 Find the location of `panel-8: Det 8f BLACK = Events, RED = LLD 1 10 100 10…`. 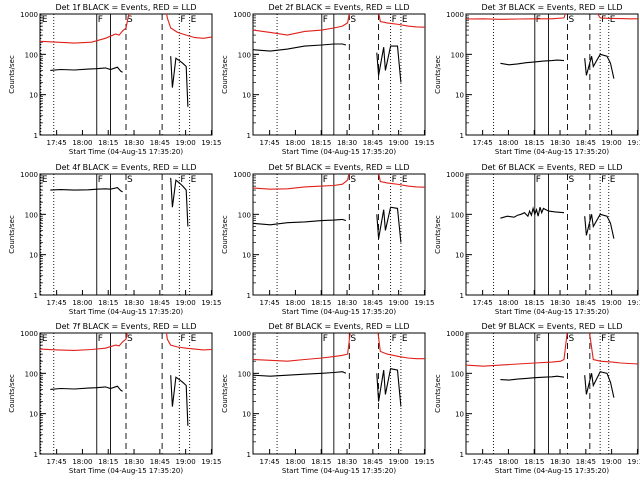

panel-8: Det 8f BLACK = Events, RED = LLD 1 10 100 10… is located at coordinates (328, 398).